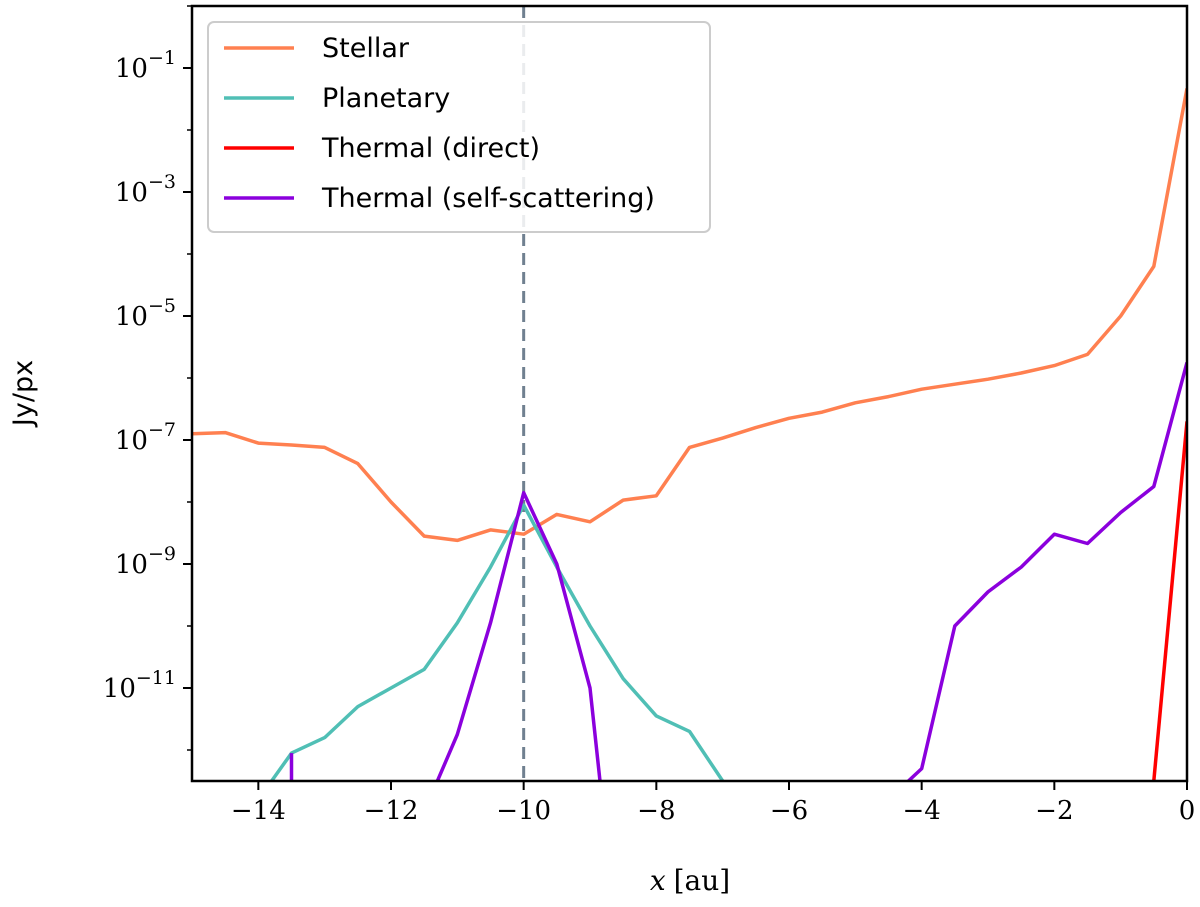 This screenshot has width=1200, height=907. I want to click on y-axis-label: Jy/px, so click(23, 394).